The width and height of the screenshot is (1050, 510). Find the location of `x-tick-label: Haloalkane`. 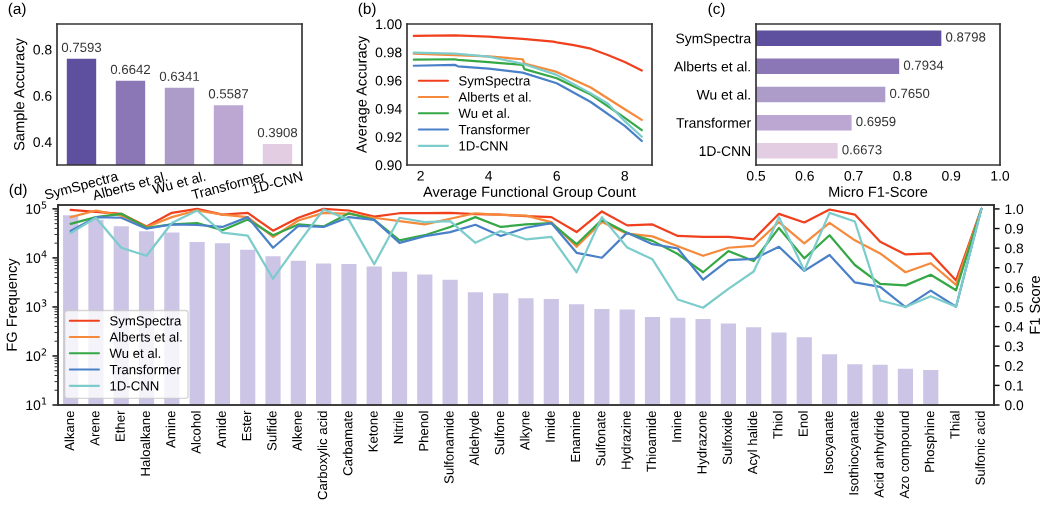

x-tick-label: Haloalkane is located at coordinates (145, 443).